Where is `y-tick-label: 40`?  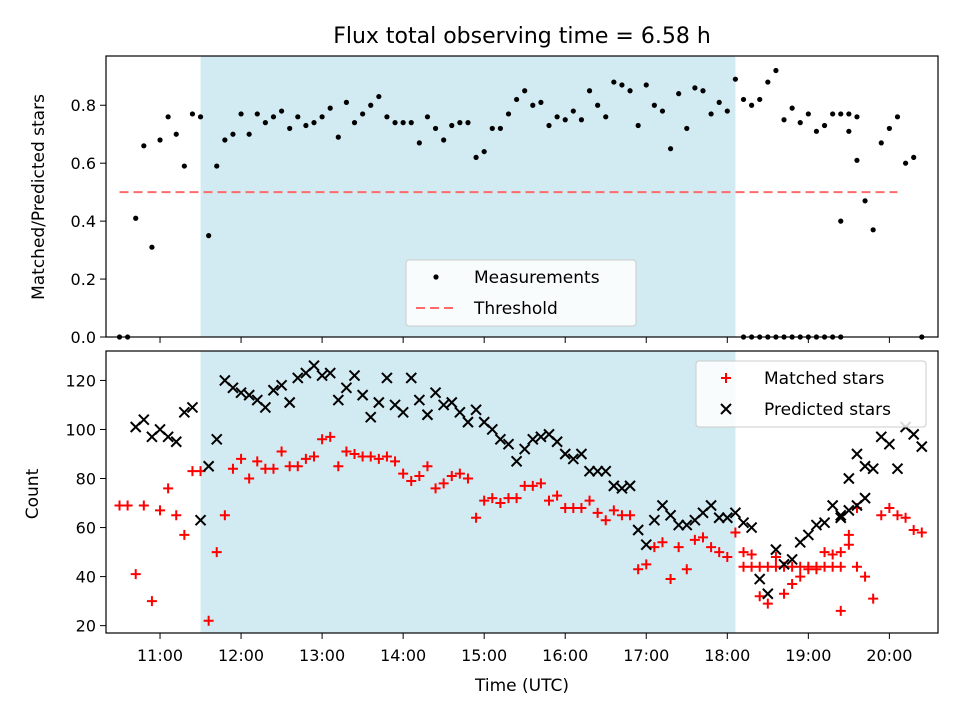 y-tick-label: 40 is located at coordinates (86, 577).